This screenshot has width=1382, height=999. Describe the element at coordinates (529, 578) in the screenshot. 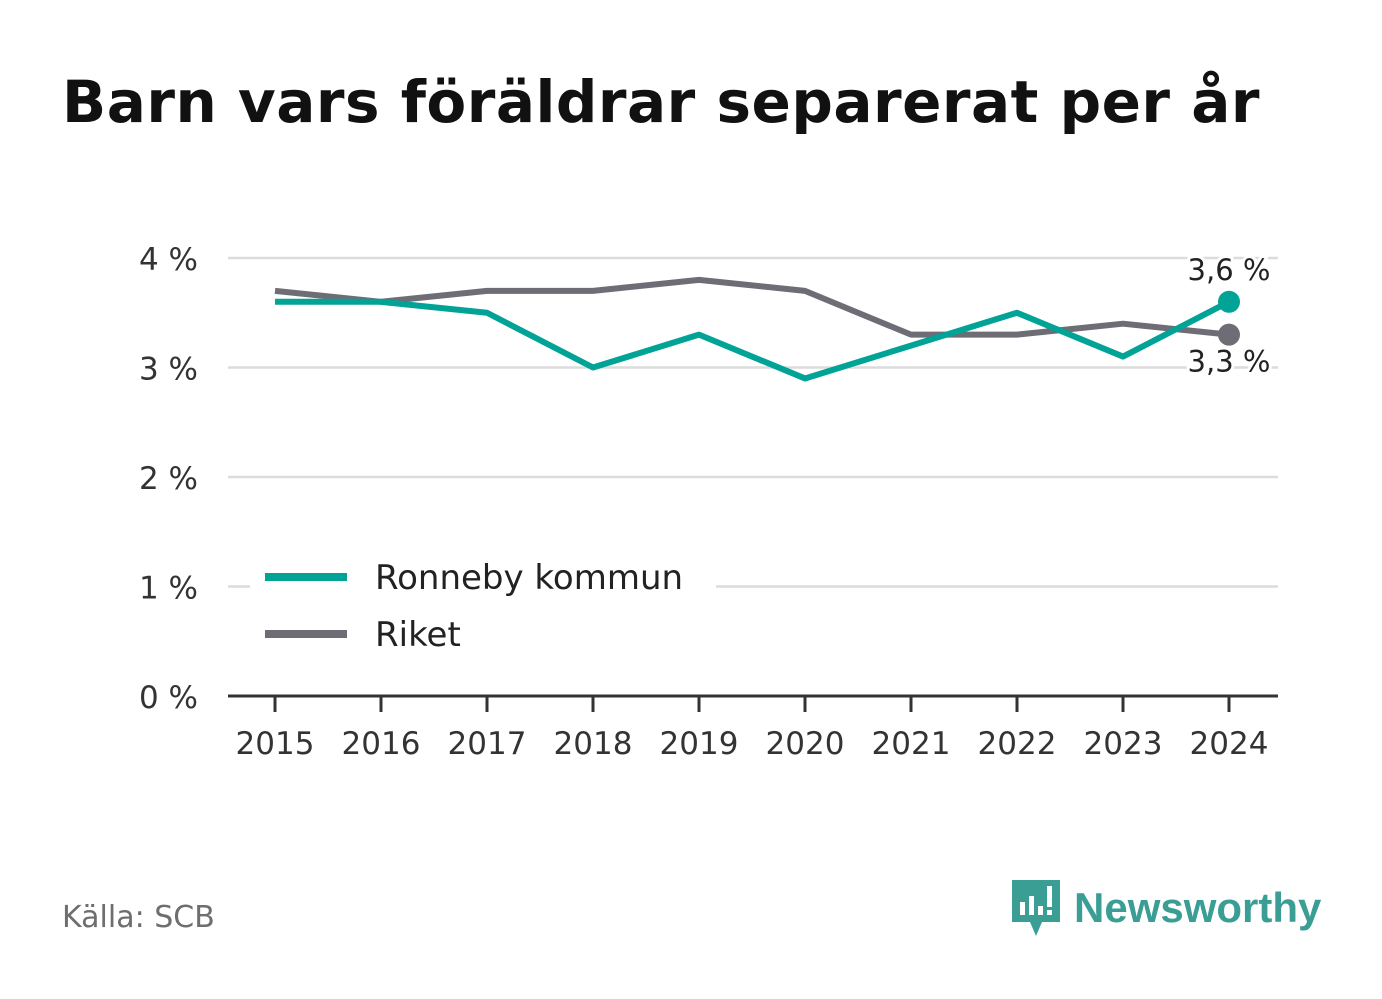

I see `legend-label: Ronneby kommun` at that location.